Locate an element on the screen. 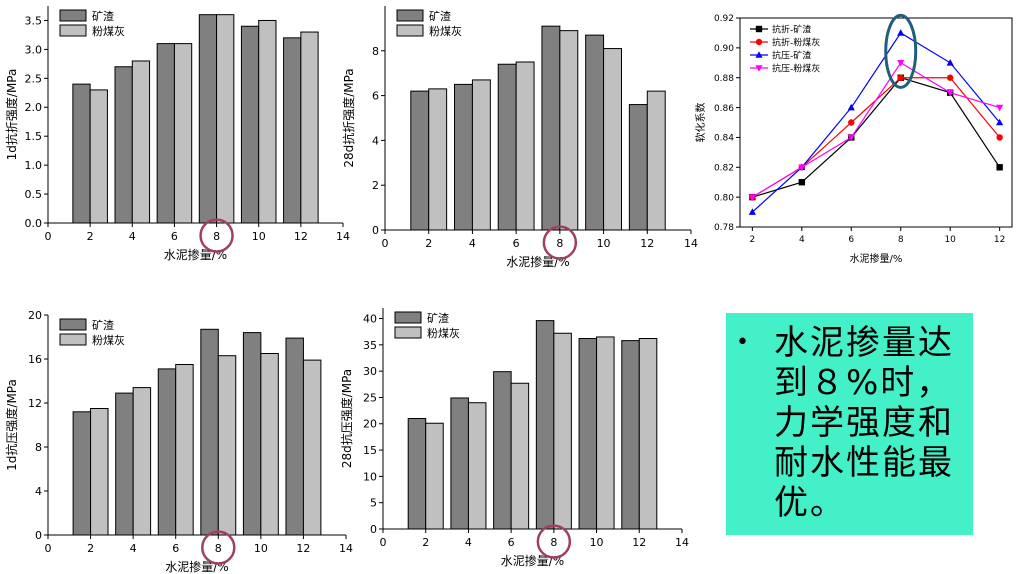 The image size is (1026, 574). highlight-circle is located at coordinates (560, 242).